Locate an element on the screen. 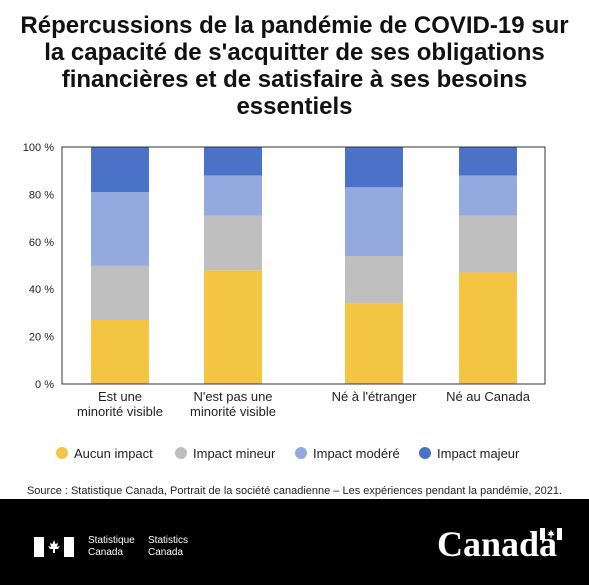  agency-name-fr: Statistique Canada is located at coordinates (111, 546).